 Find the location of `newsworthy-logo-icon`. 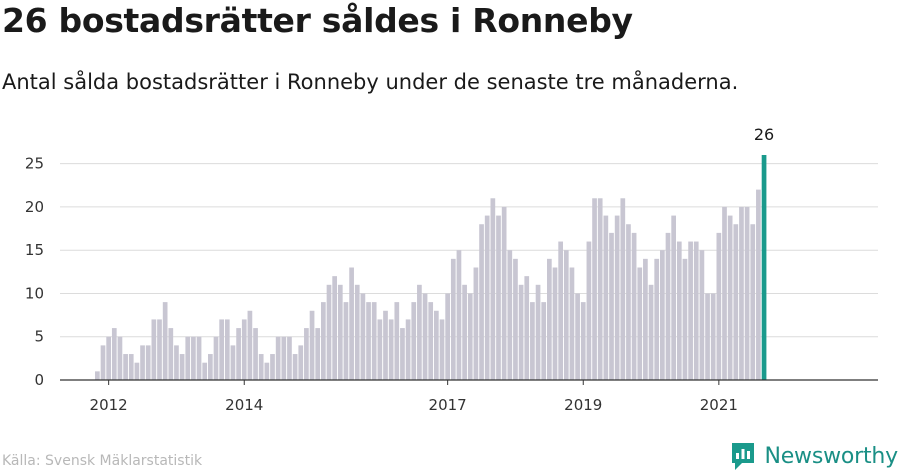

newsworthy-logo-icon is located at coordinates (743, 456).